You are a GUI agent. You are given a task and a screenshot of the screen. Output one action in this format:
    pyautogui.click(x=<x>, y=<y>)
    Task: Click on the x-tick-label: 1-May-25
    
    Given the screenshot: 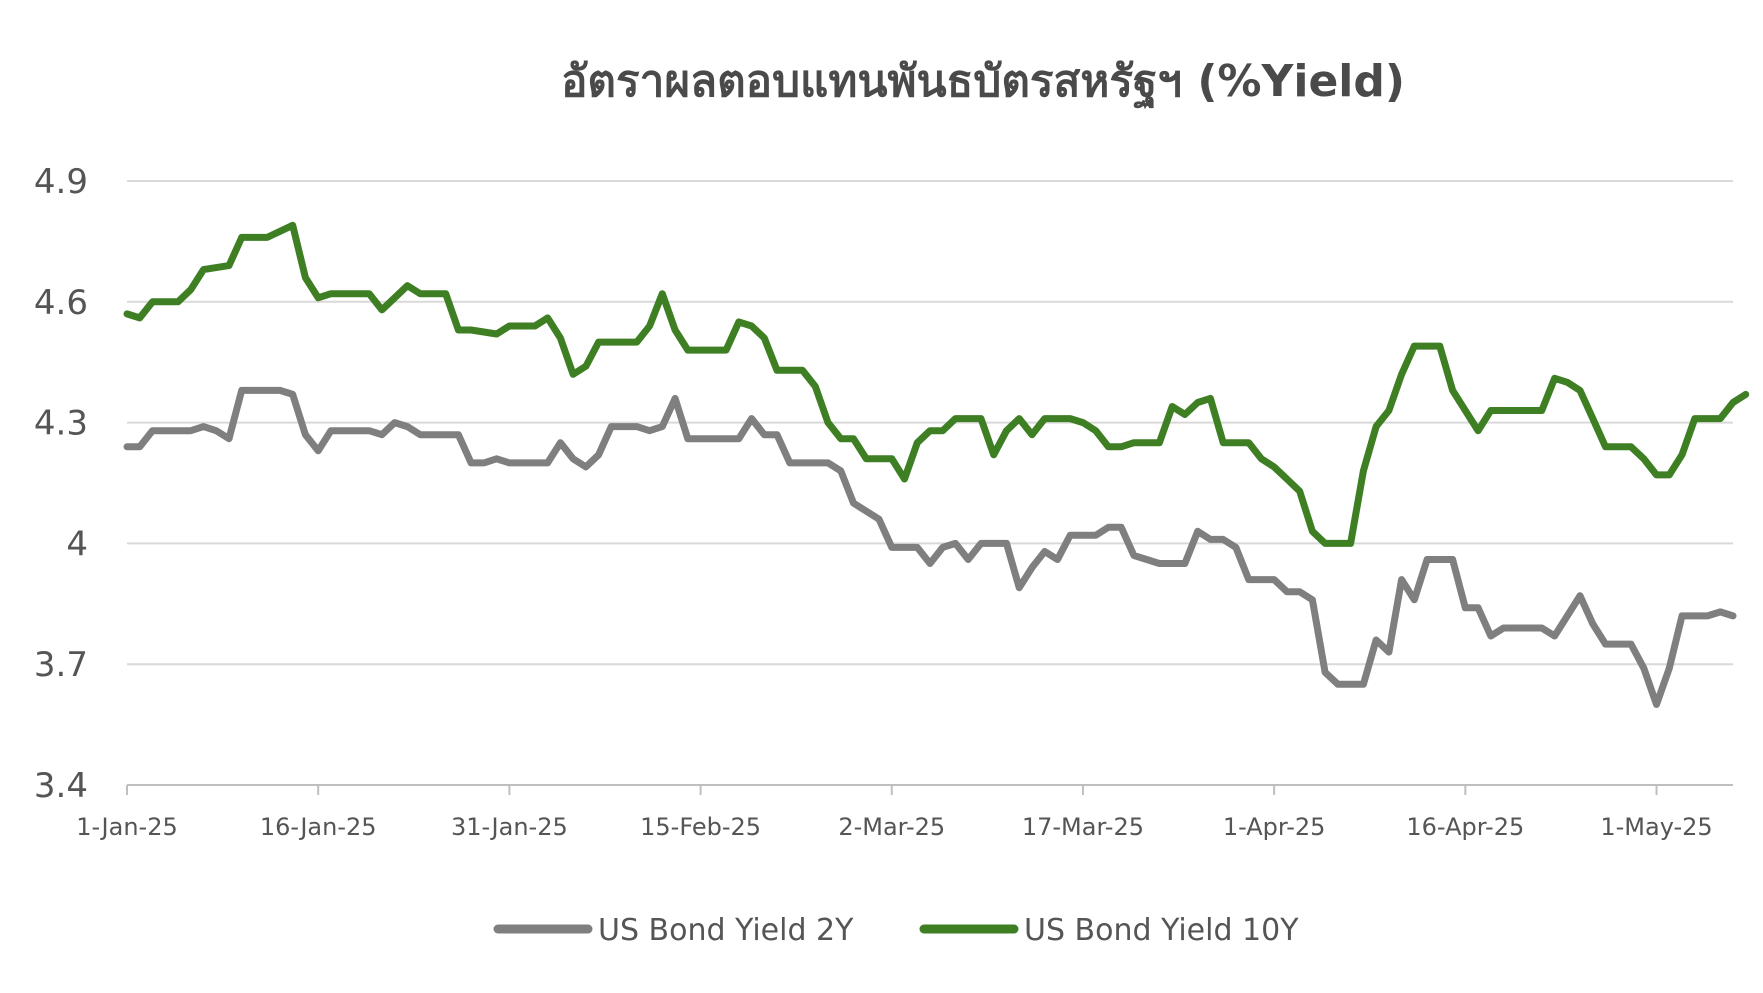 What is the action you would take?
    pyautogui.click(x=1656, y=827)
    